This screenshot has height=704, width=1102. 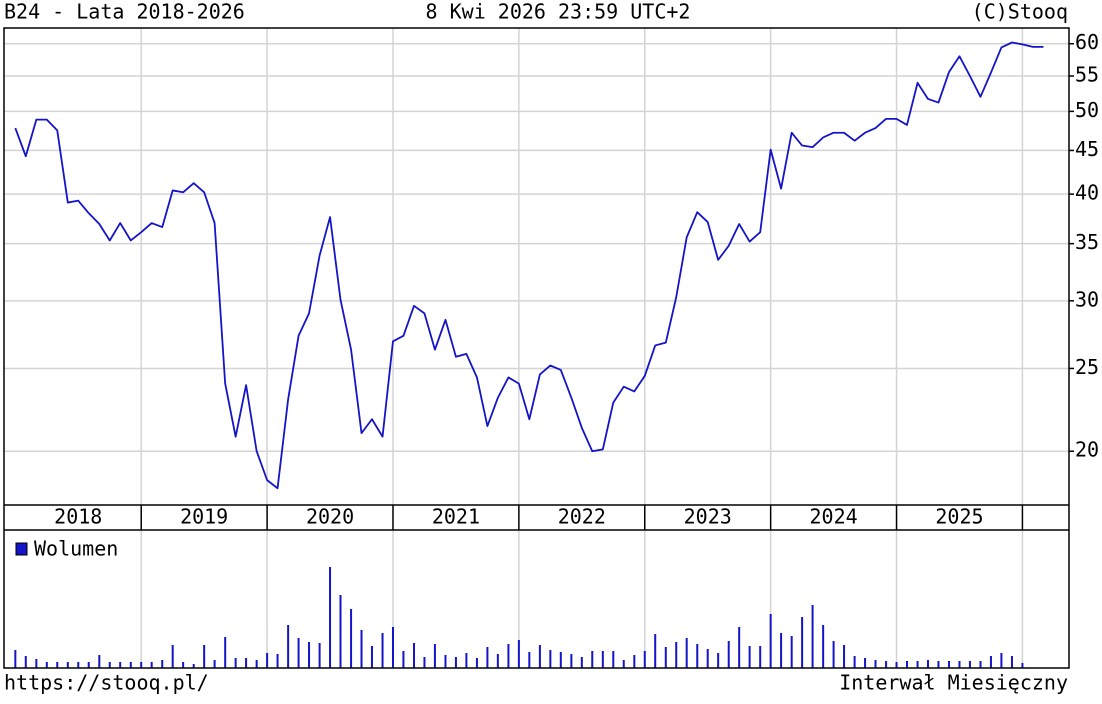 I want to click on y-tick-label: 40, so click(x=1087, y=193).